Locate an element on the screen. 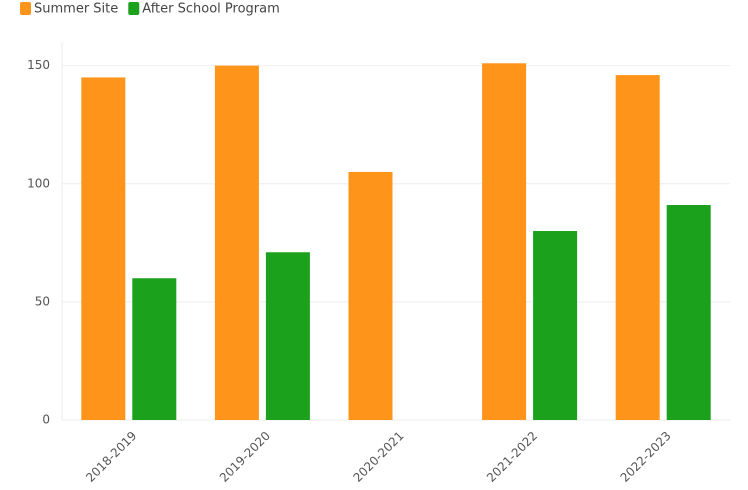 This screenshot has width=748, height=490. y-tick-label: 100 is located at coordinates (38, 183).